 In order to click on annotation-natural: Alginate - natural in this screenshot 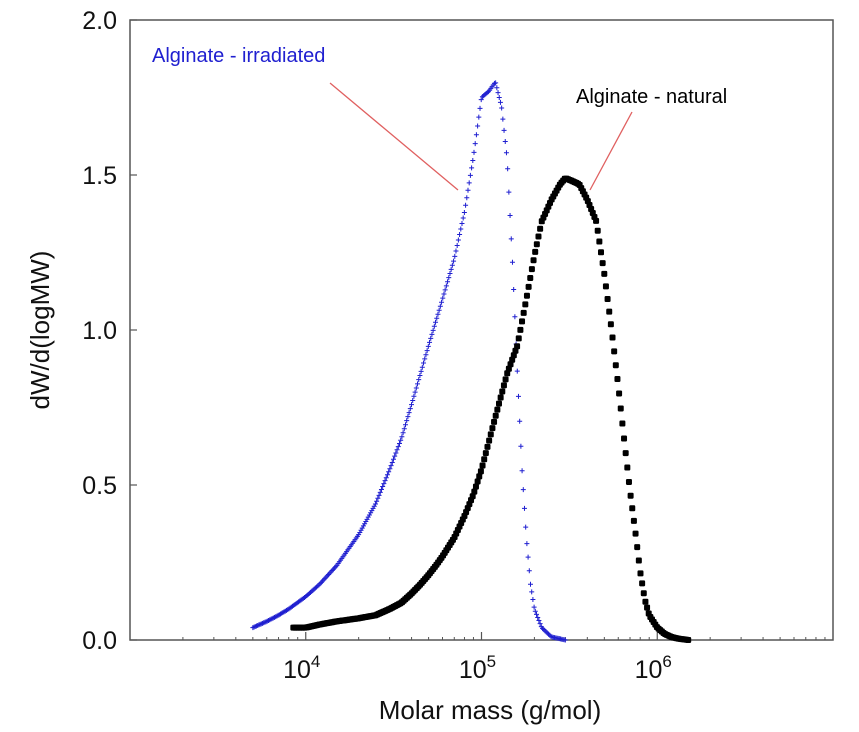, I will do `click(651, 97)`.